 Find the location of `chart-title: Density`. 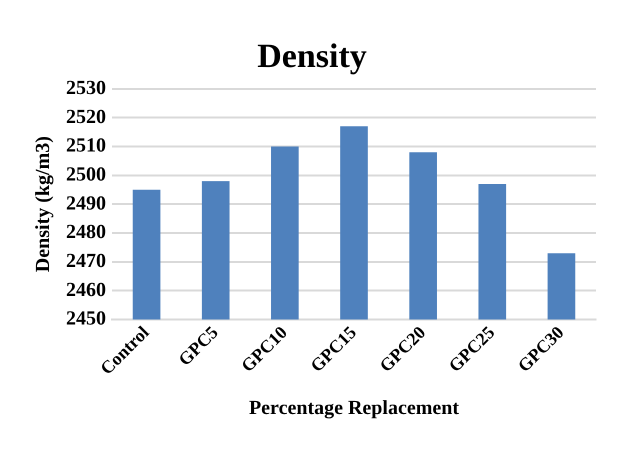

chart-title: Density is located at coordinates (312, 57).